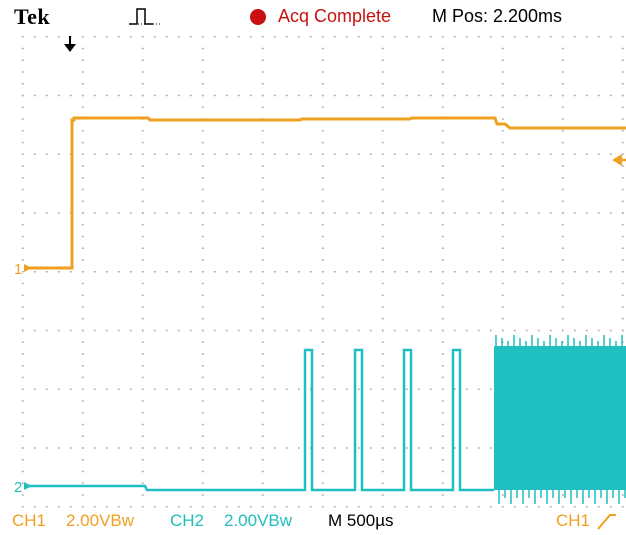  Describe the element at coordinates (32, 16) in the screenshot. I see `brand-logo: Tek` at that location.